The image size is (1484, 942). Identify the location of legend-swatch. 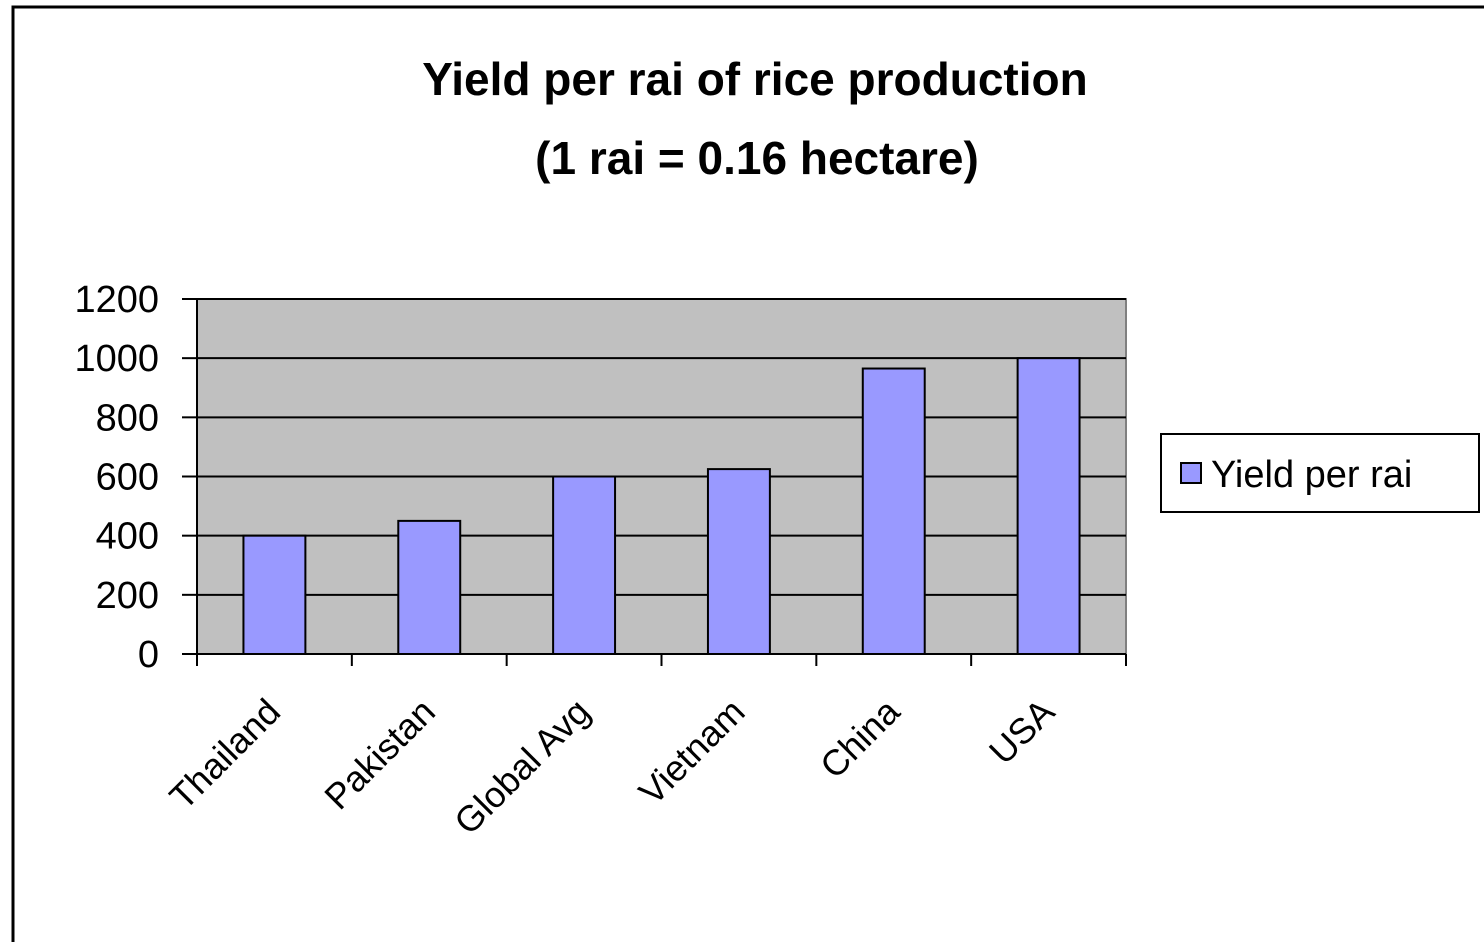
(1191, 473).